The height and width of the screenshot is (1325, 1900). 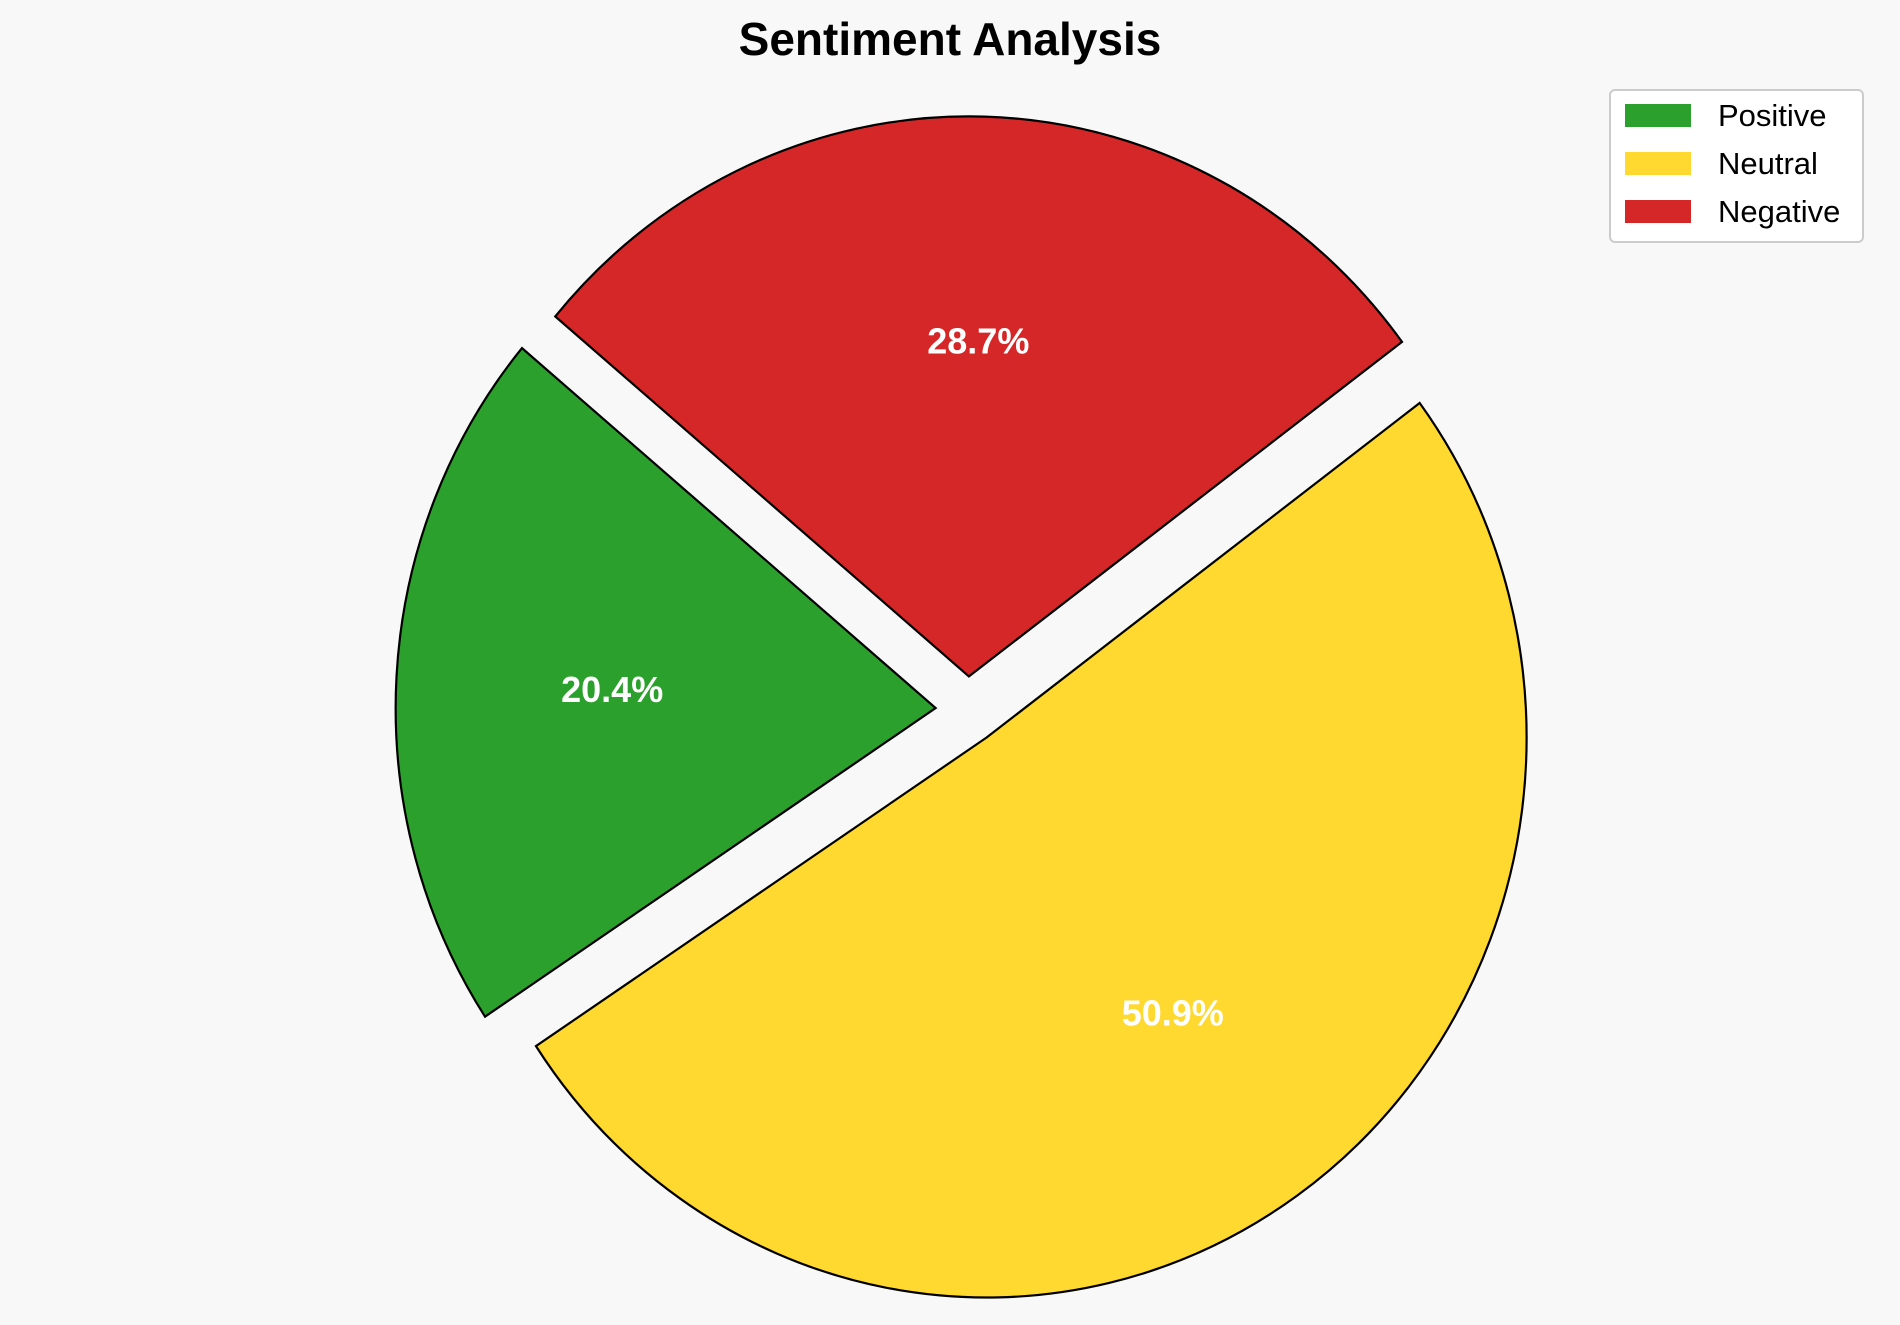 I want to click on legend-label-negative: Negative, so click(x=1779, y=211).